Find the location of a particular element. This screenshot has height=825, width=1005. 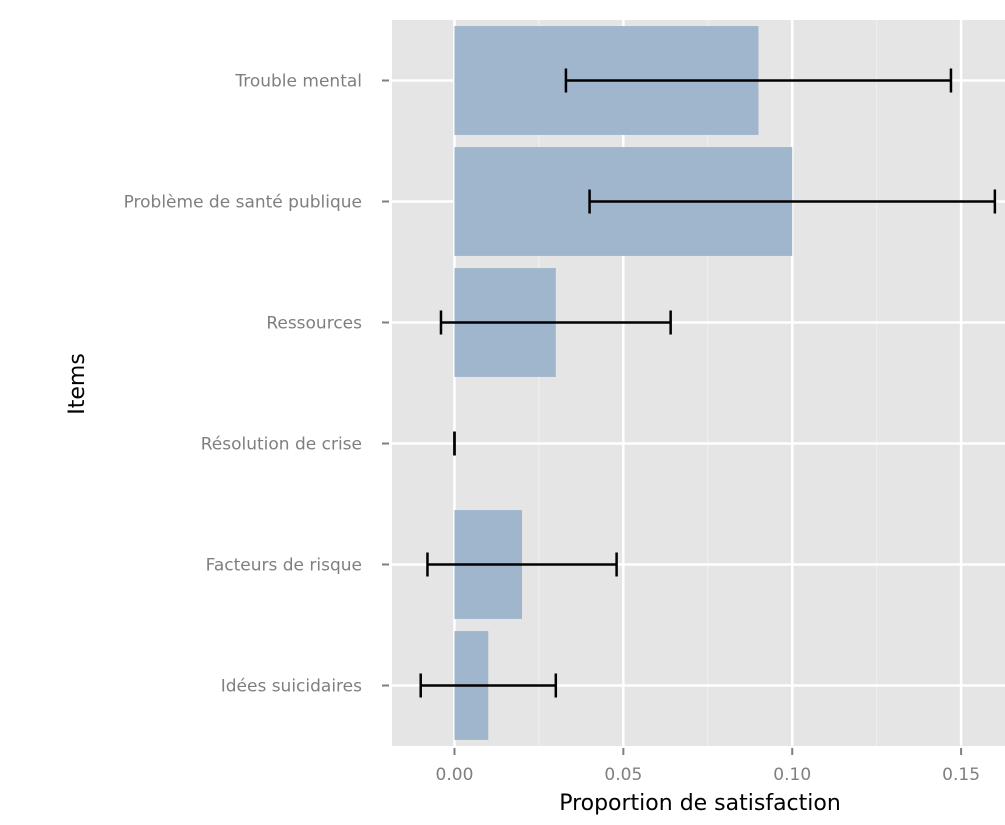

y-axis-title: Items is located at coordinates (77, 384).